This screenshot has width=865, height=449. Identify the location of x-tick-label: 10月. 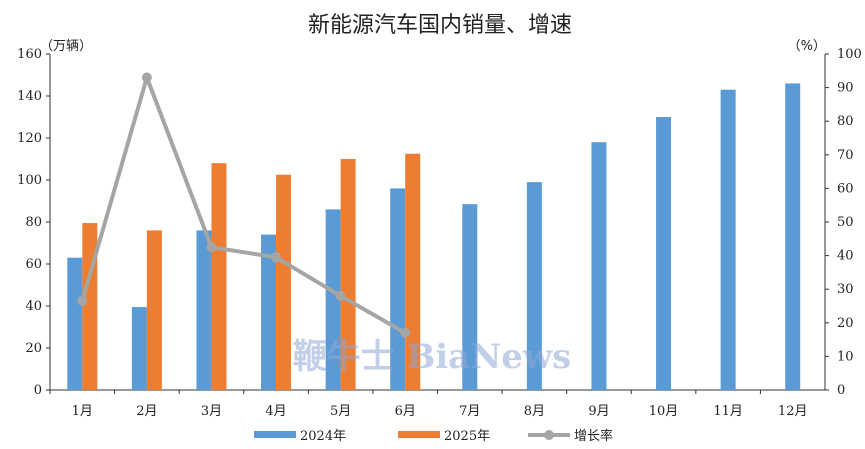
(664, 411).